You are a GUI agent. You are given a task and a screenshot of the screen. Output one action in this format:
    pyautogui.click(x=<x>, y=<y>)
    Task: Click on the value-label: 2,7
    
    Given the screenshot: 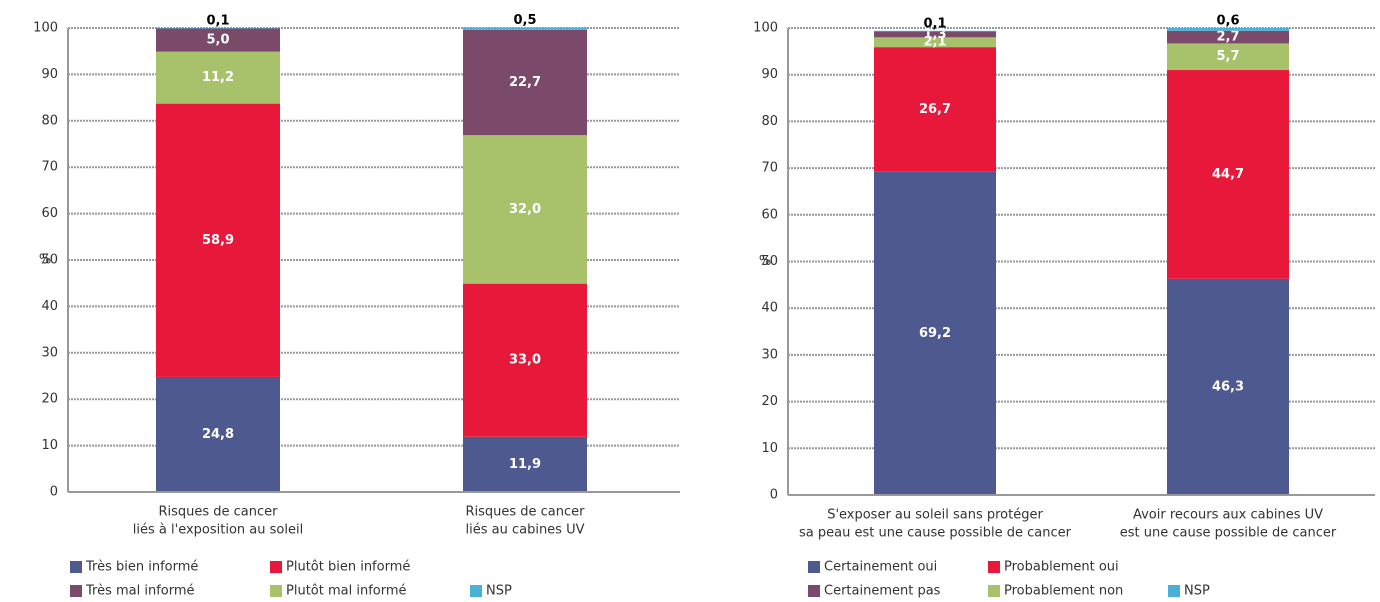 What is the action you would take?
    pyautogui.click(x=1227, y=37)
    